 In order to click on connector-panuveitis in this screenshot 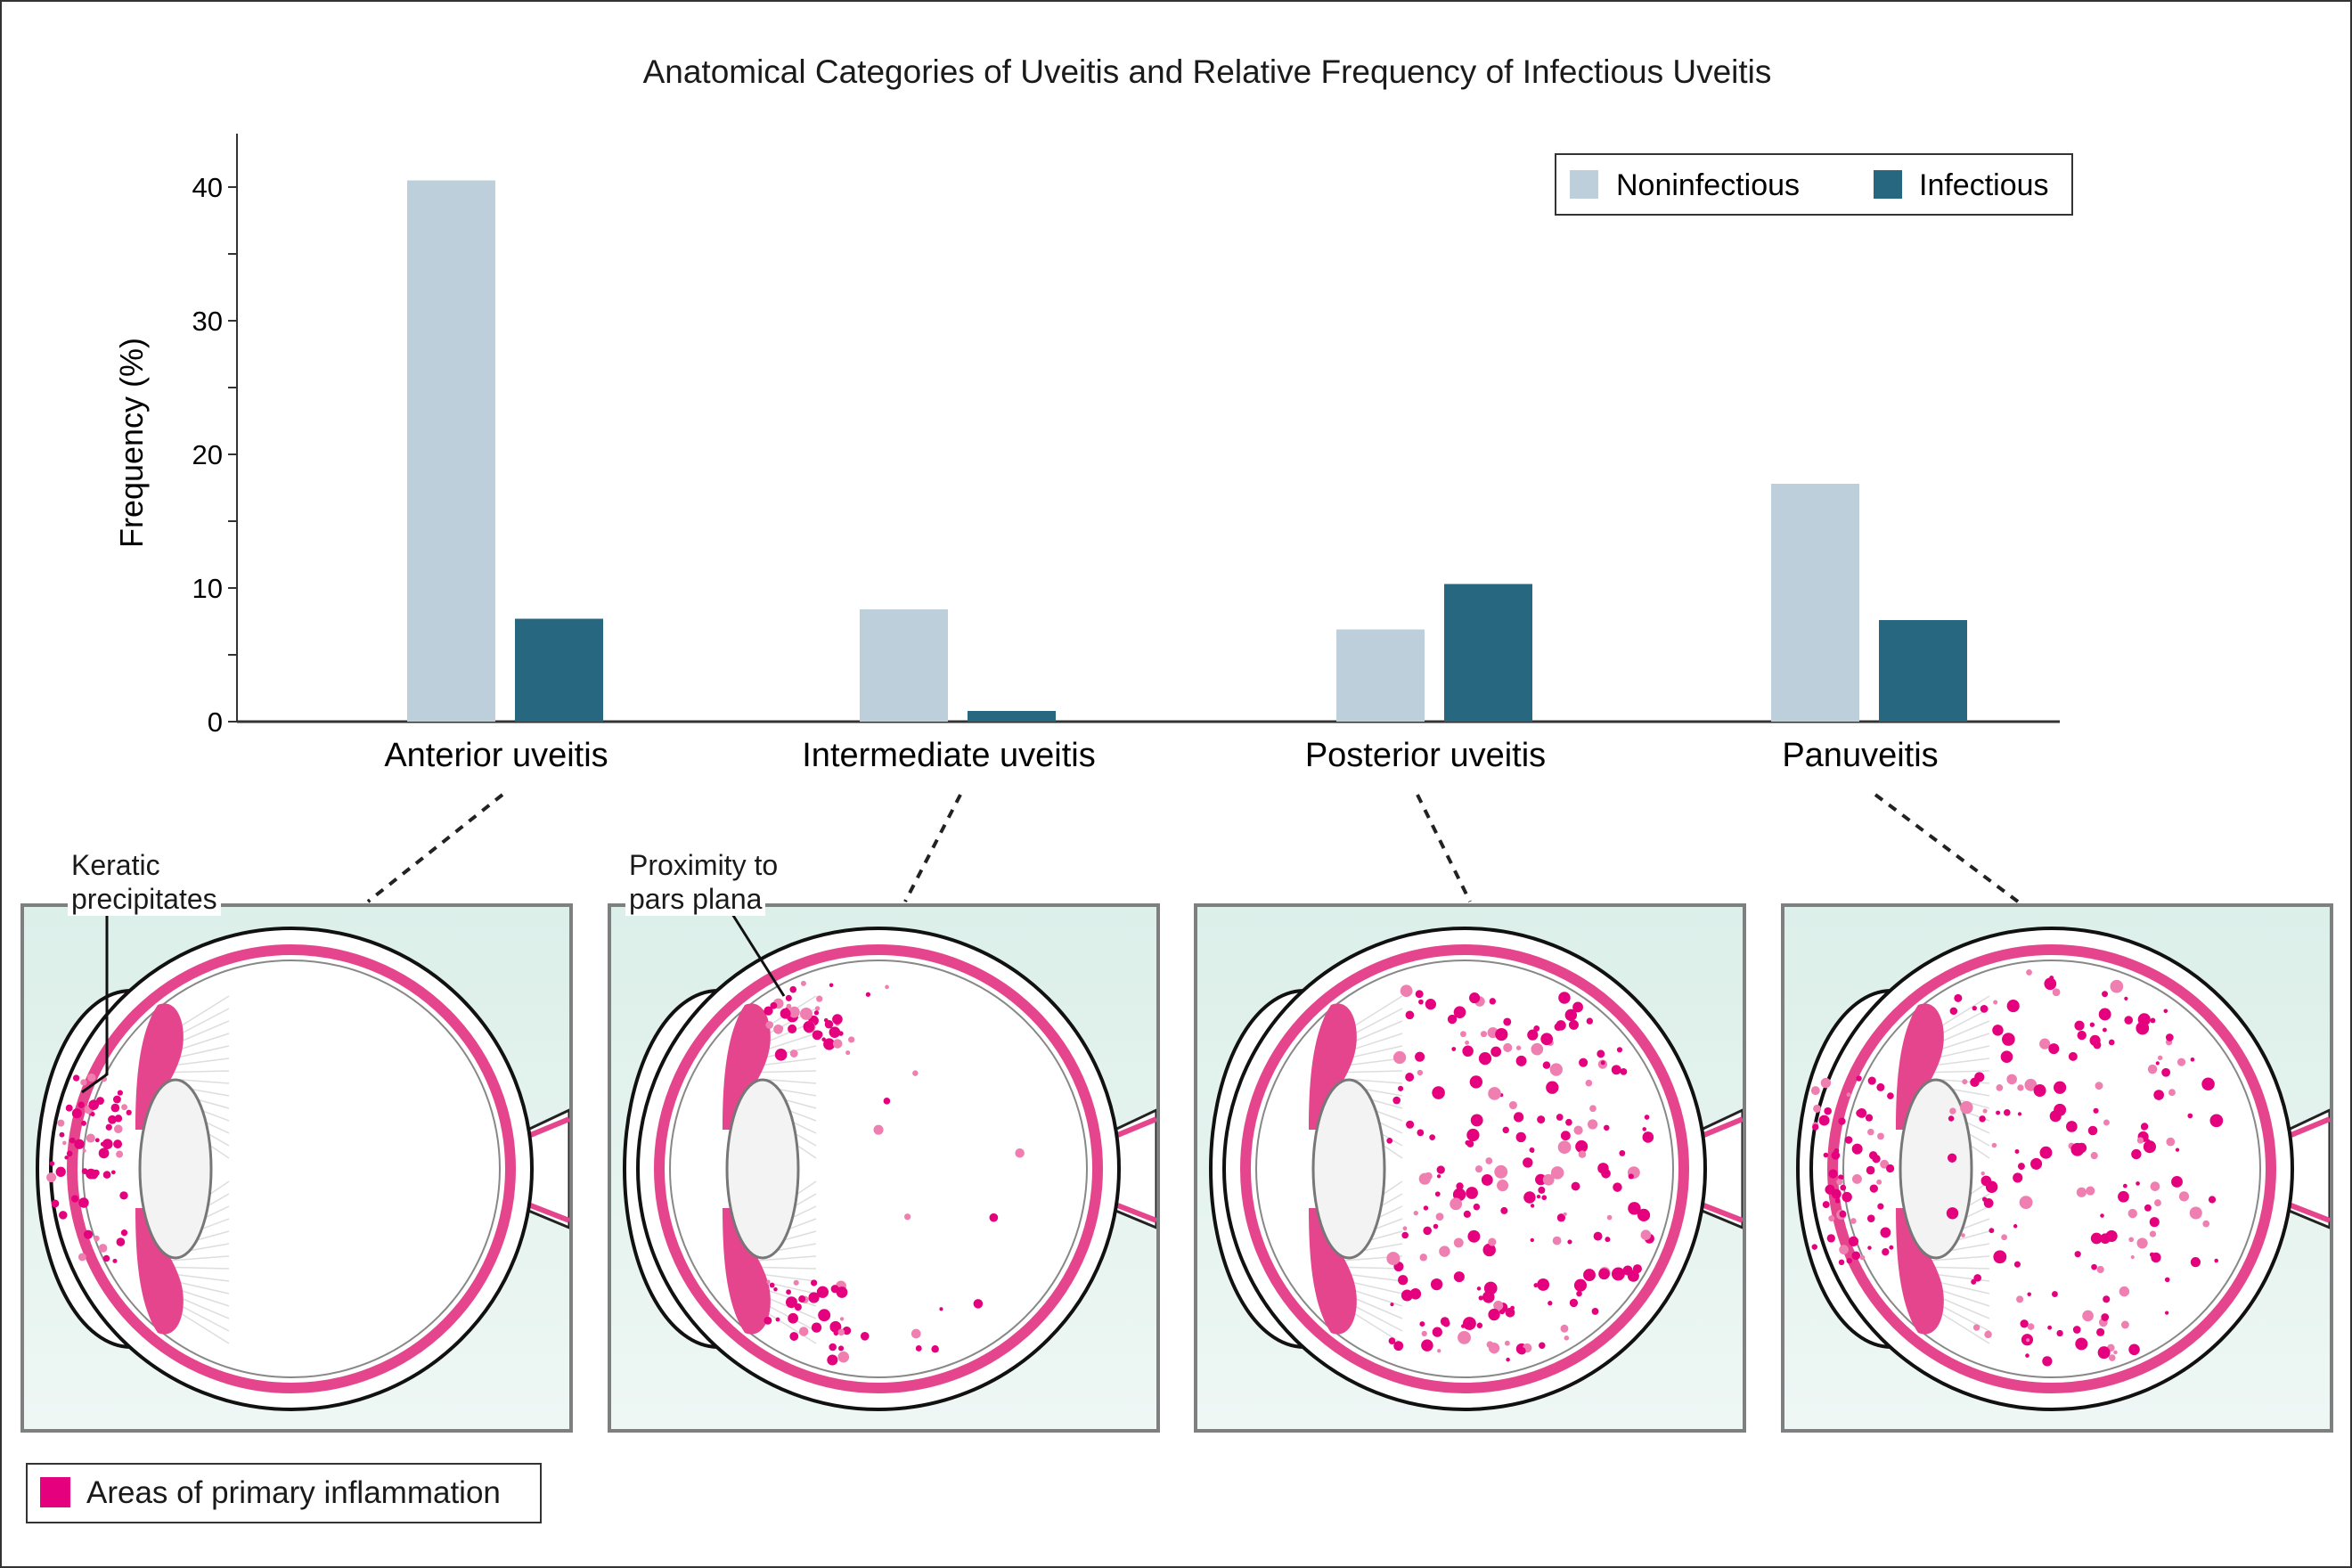, I will do `click(1947, 848)`.